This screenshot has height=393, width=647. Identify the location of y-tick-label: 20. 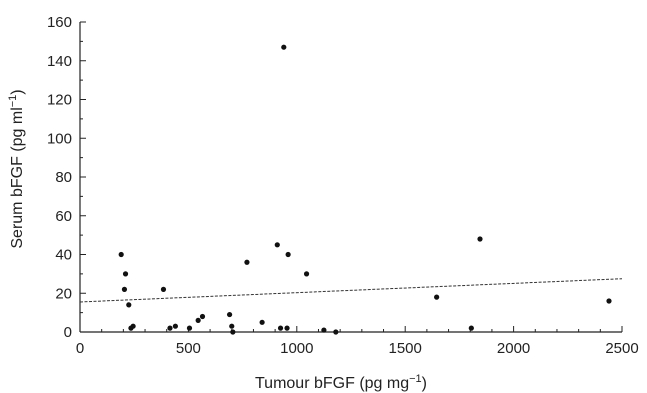
(63, 293).